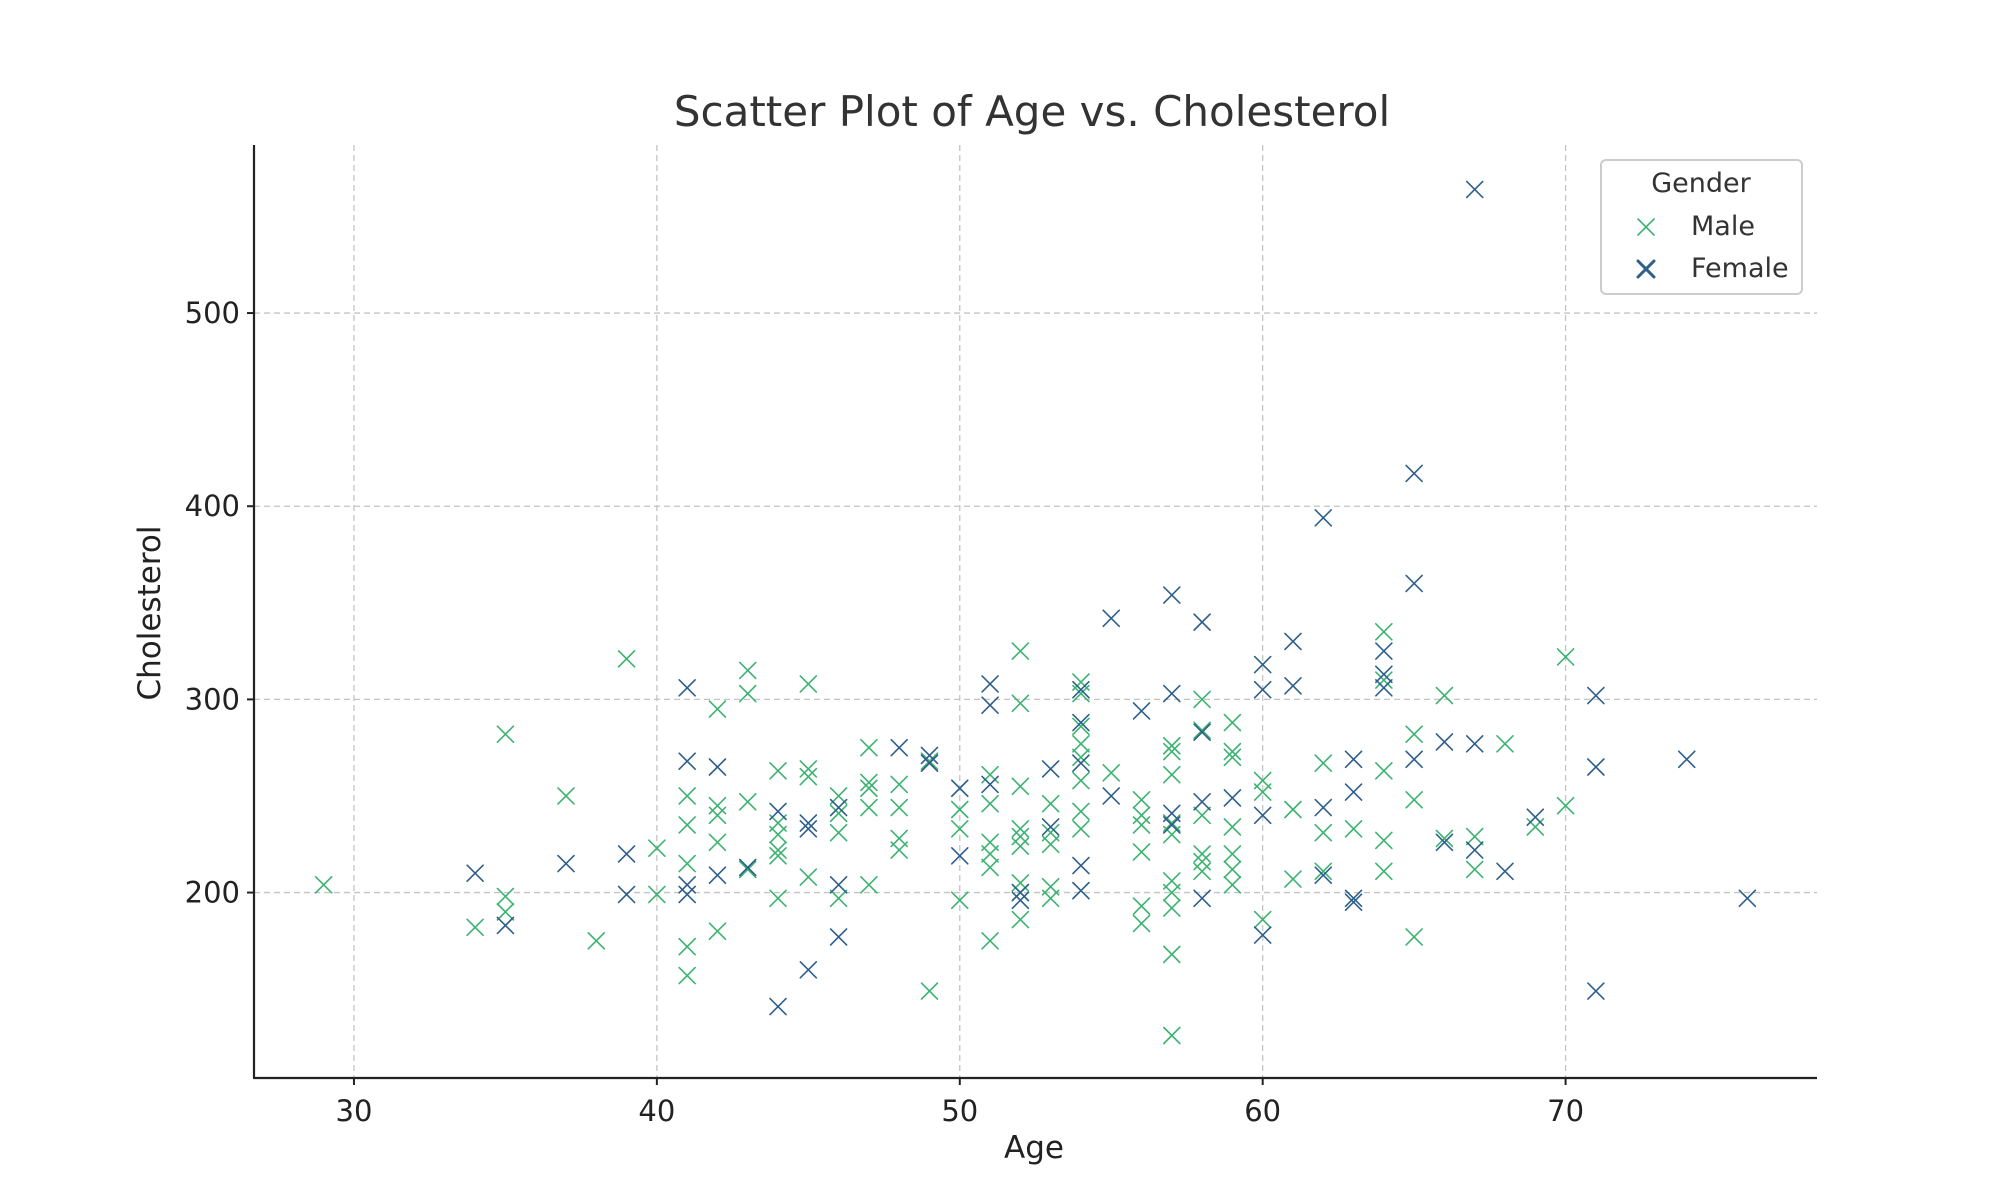 The width and height of the screenshot is (2000, 1200). Describe the element at coordinates (212, 313) in the screenshot. I see `y-tick-label: 500` at that location.